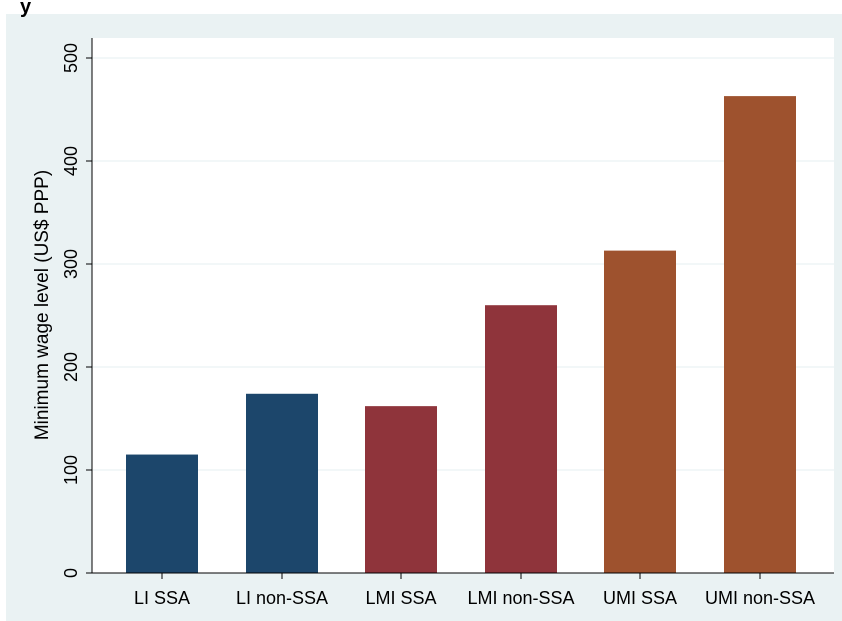  Describe the element at coordinates (71, 264) in the screenshot. I see `y-tick-label: 300` at that location.